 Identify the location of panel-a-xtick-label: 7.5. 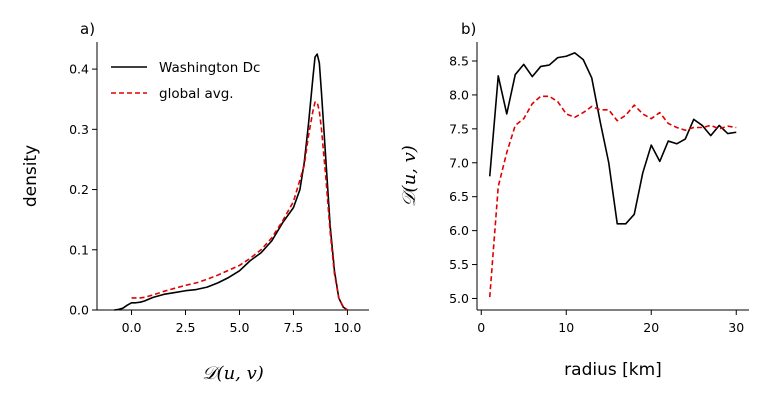
(293, 327).